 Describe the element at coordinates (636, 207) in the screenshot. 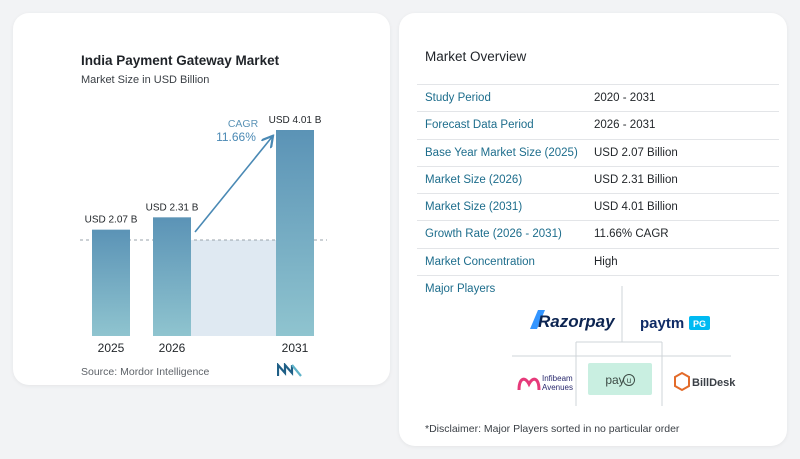

I see `overview-value: USD 4.01 Billion` at that location.